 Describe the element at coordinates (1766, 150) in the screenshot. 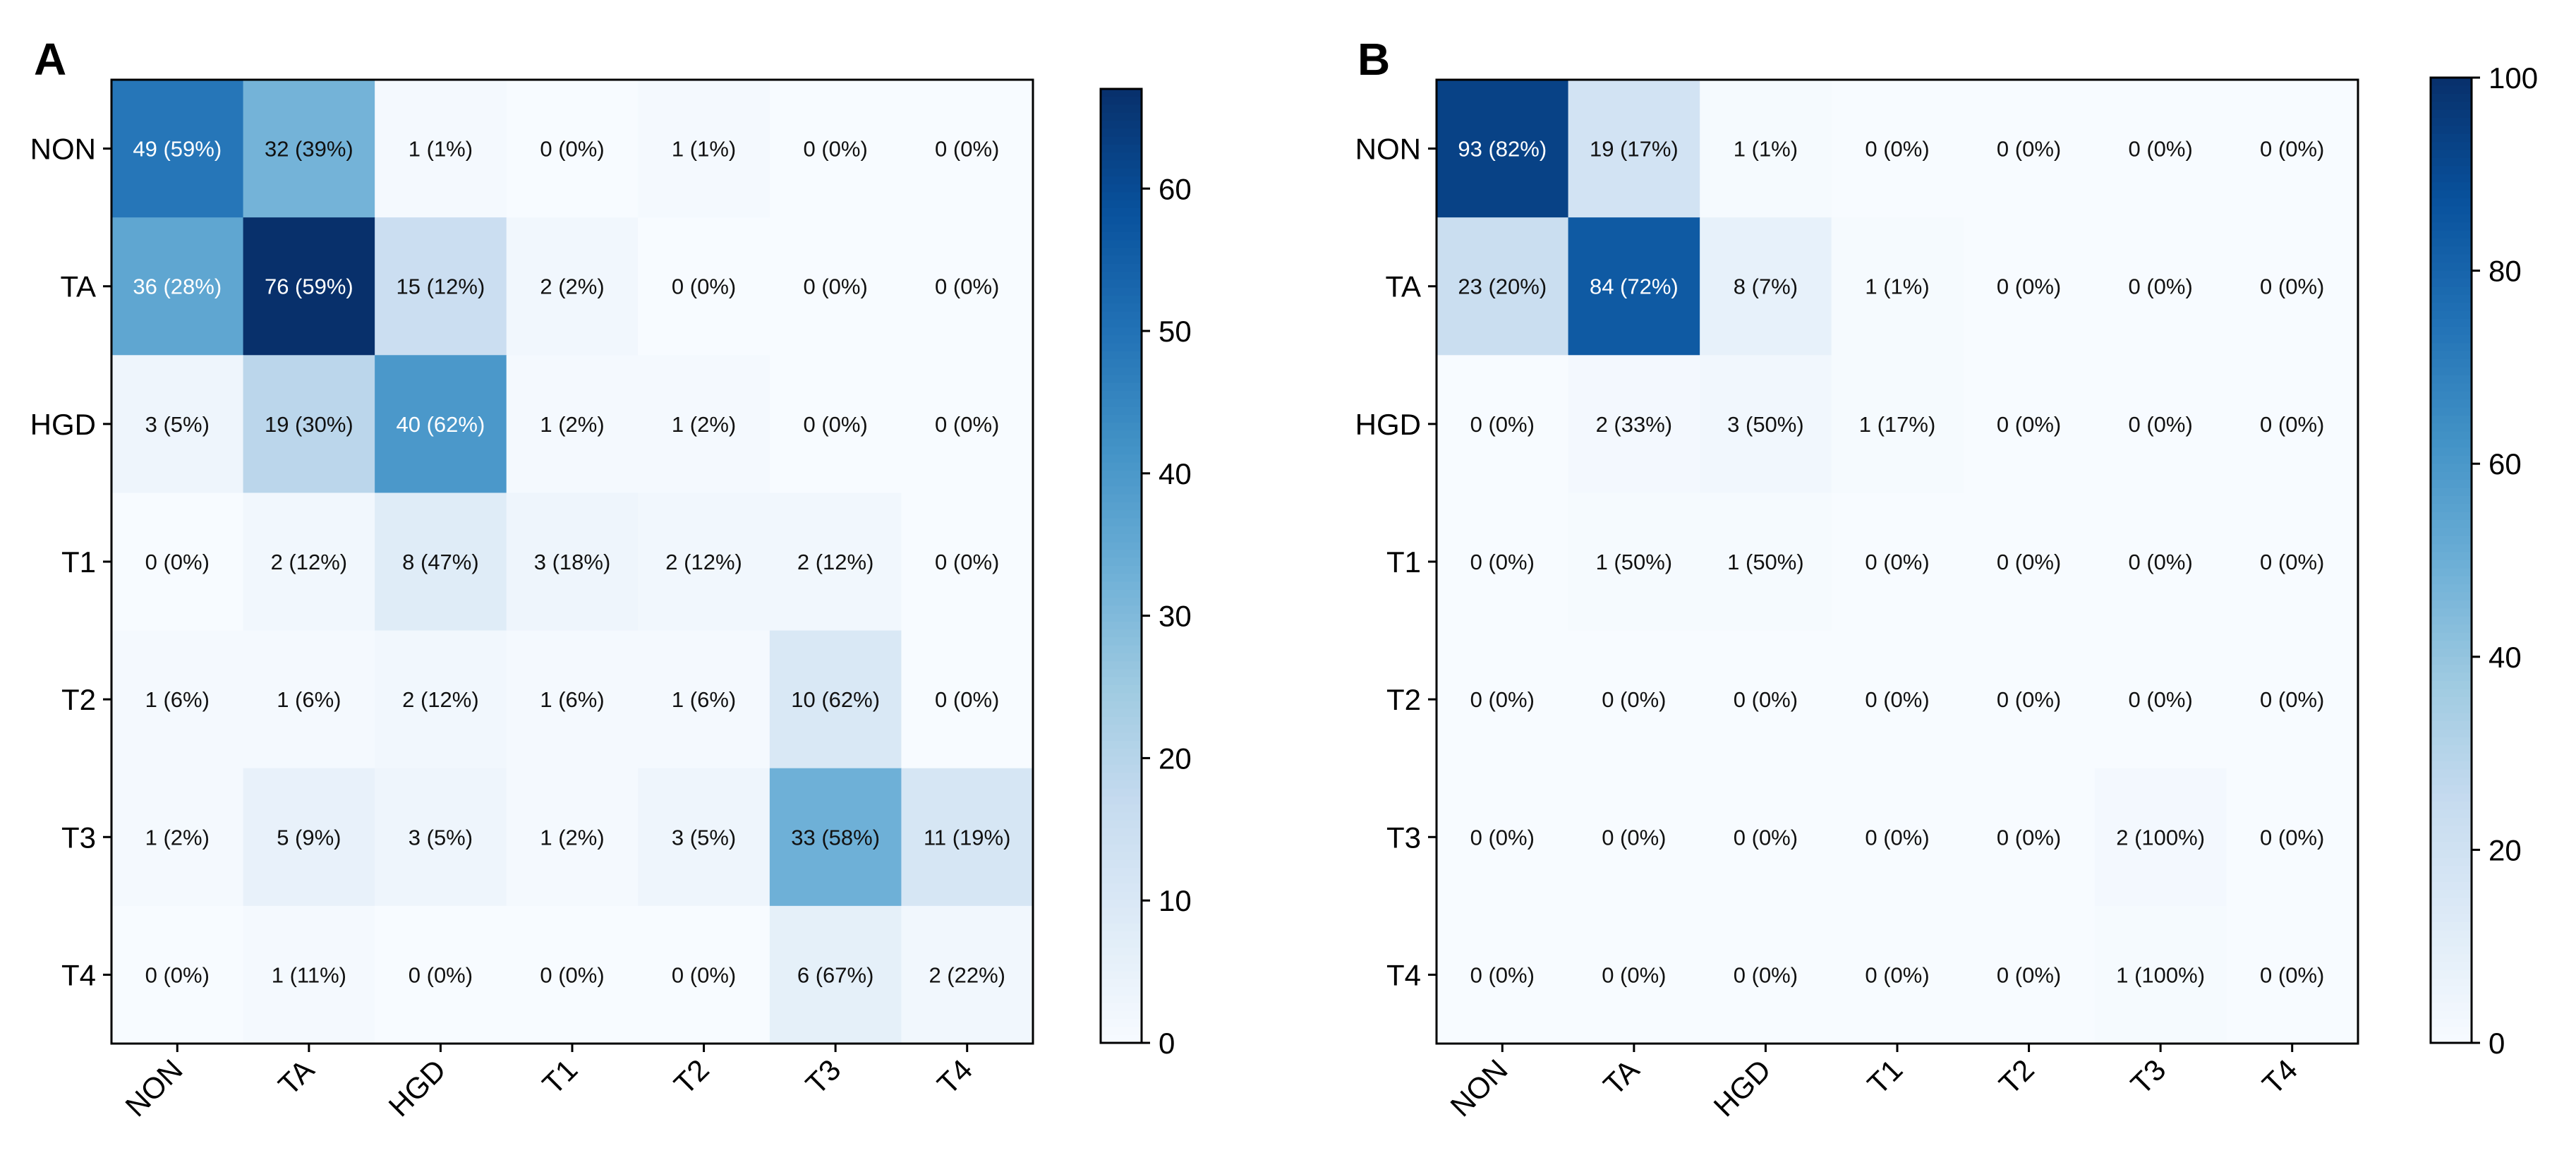

I see `cell-label: 1 (1%)` at that location.